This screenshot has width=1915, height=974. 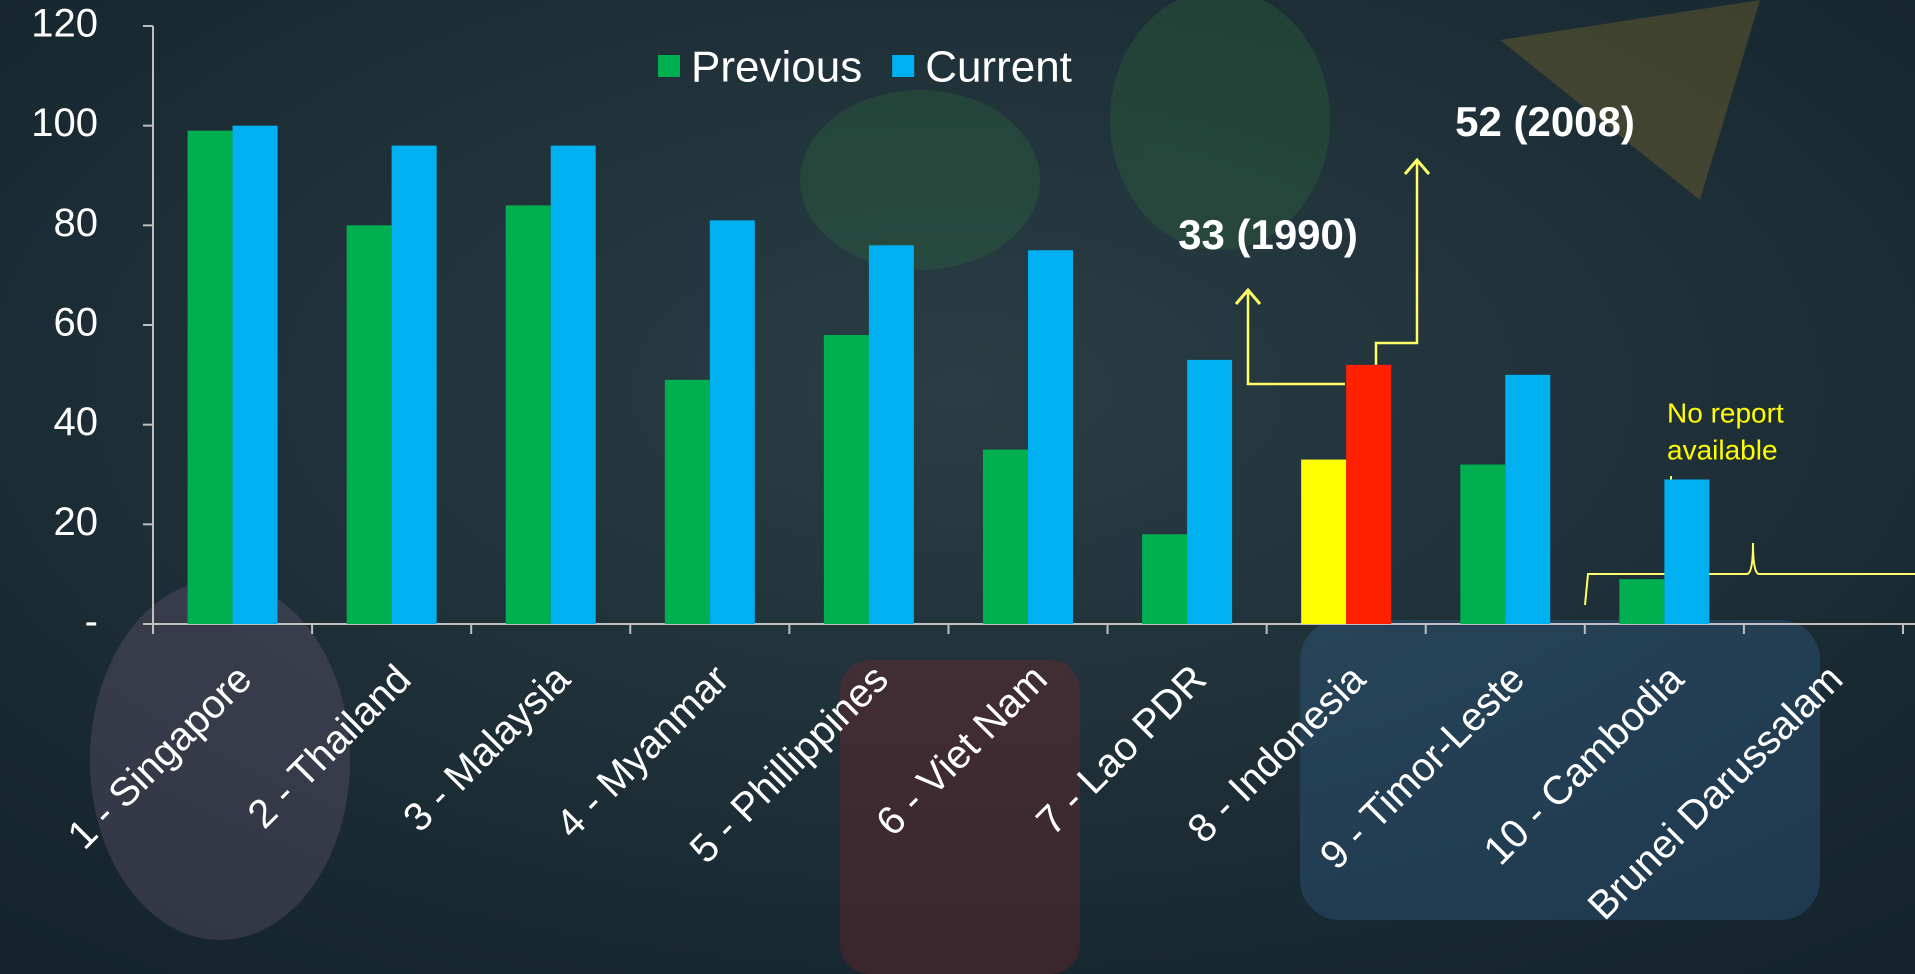 I want to click on annotation: 33 (1990), so click(x=1268, y=234).